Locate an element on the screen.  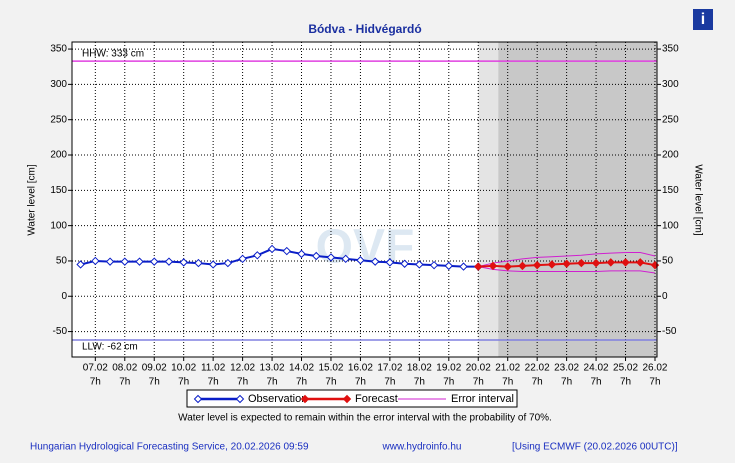
footer-center: www.hydroinfo.hu is located at coordinates (422, 447).